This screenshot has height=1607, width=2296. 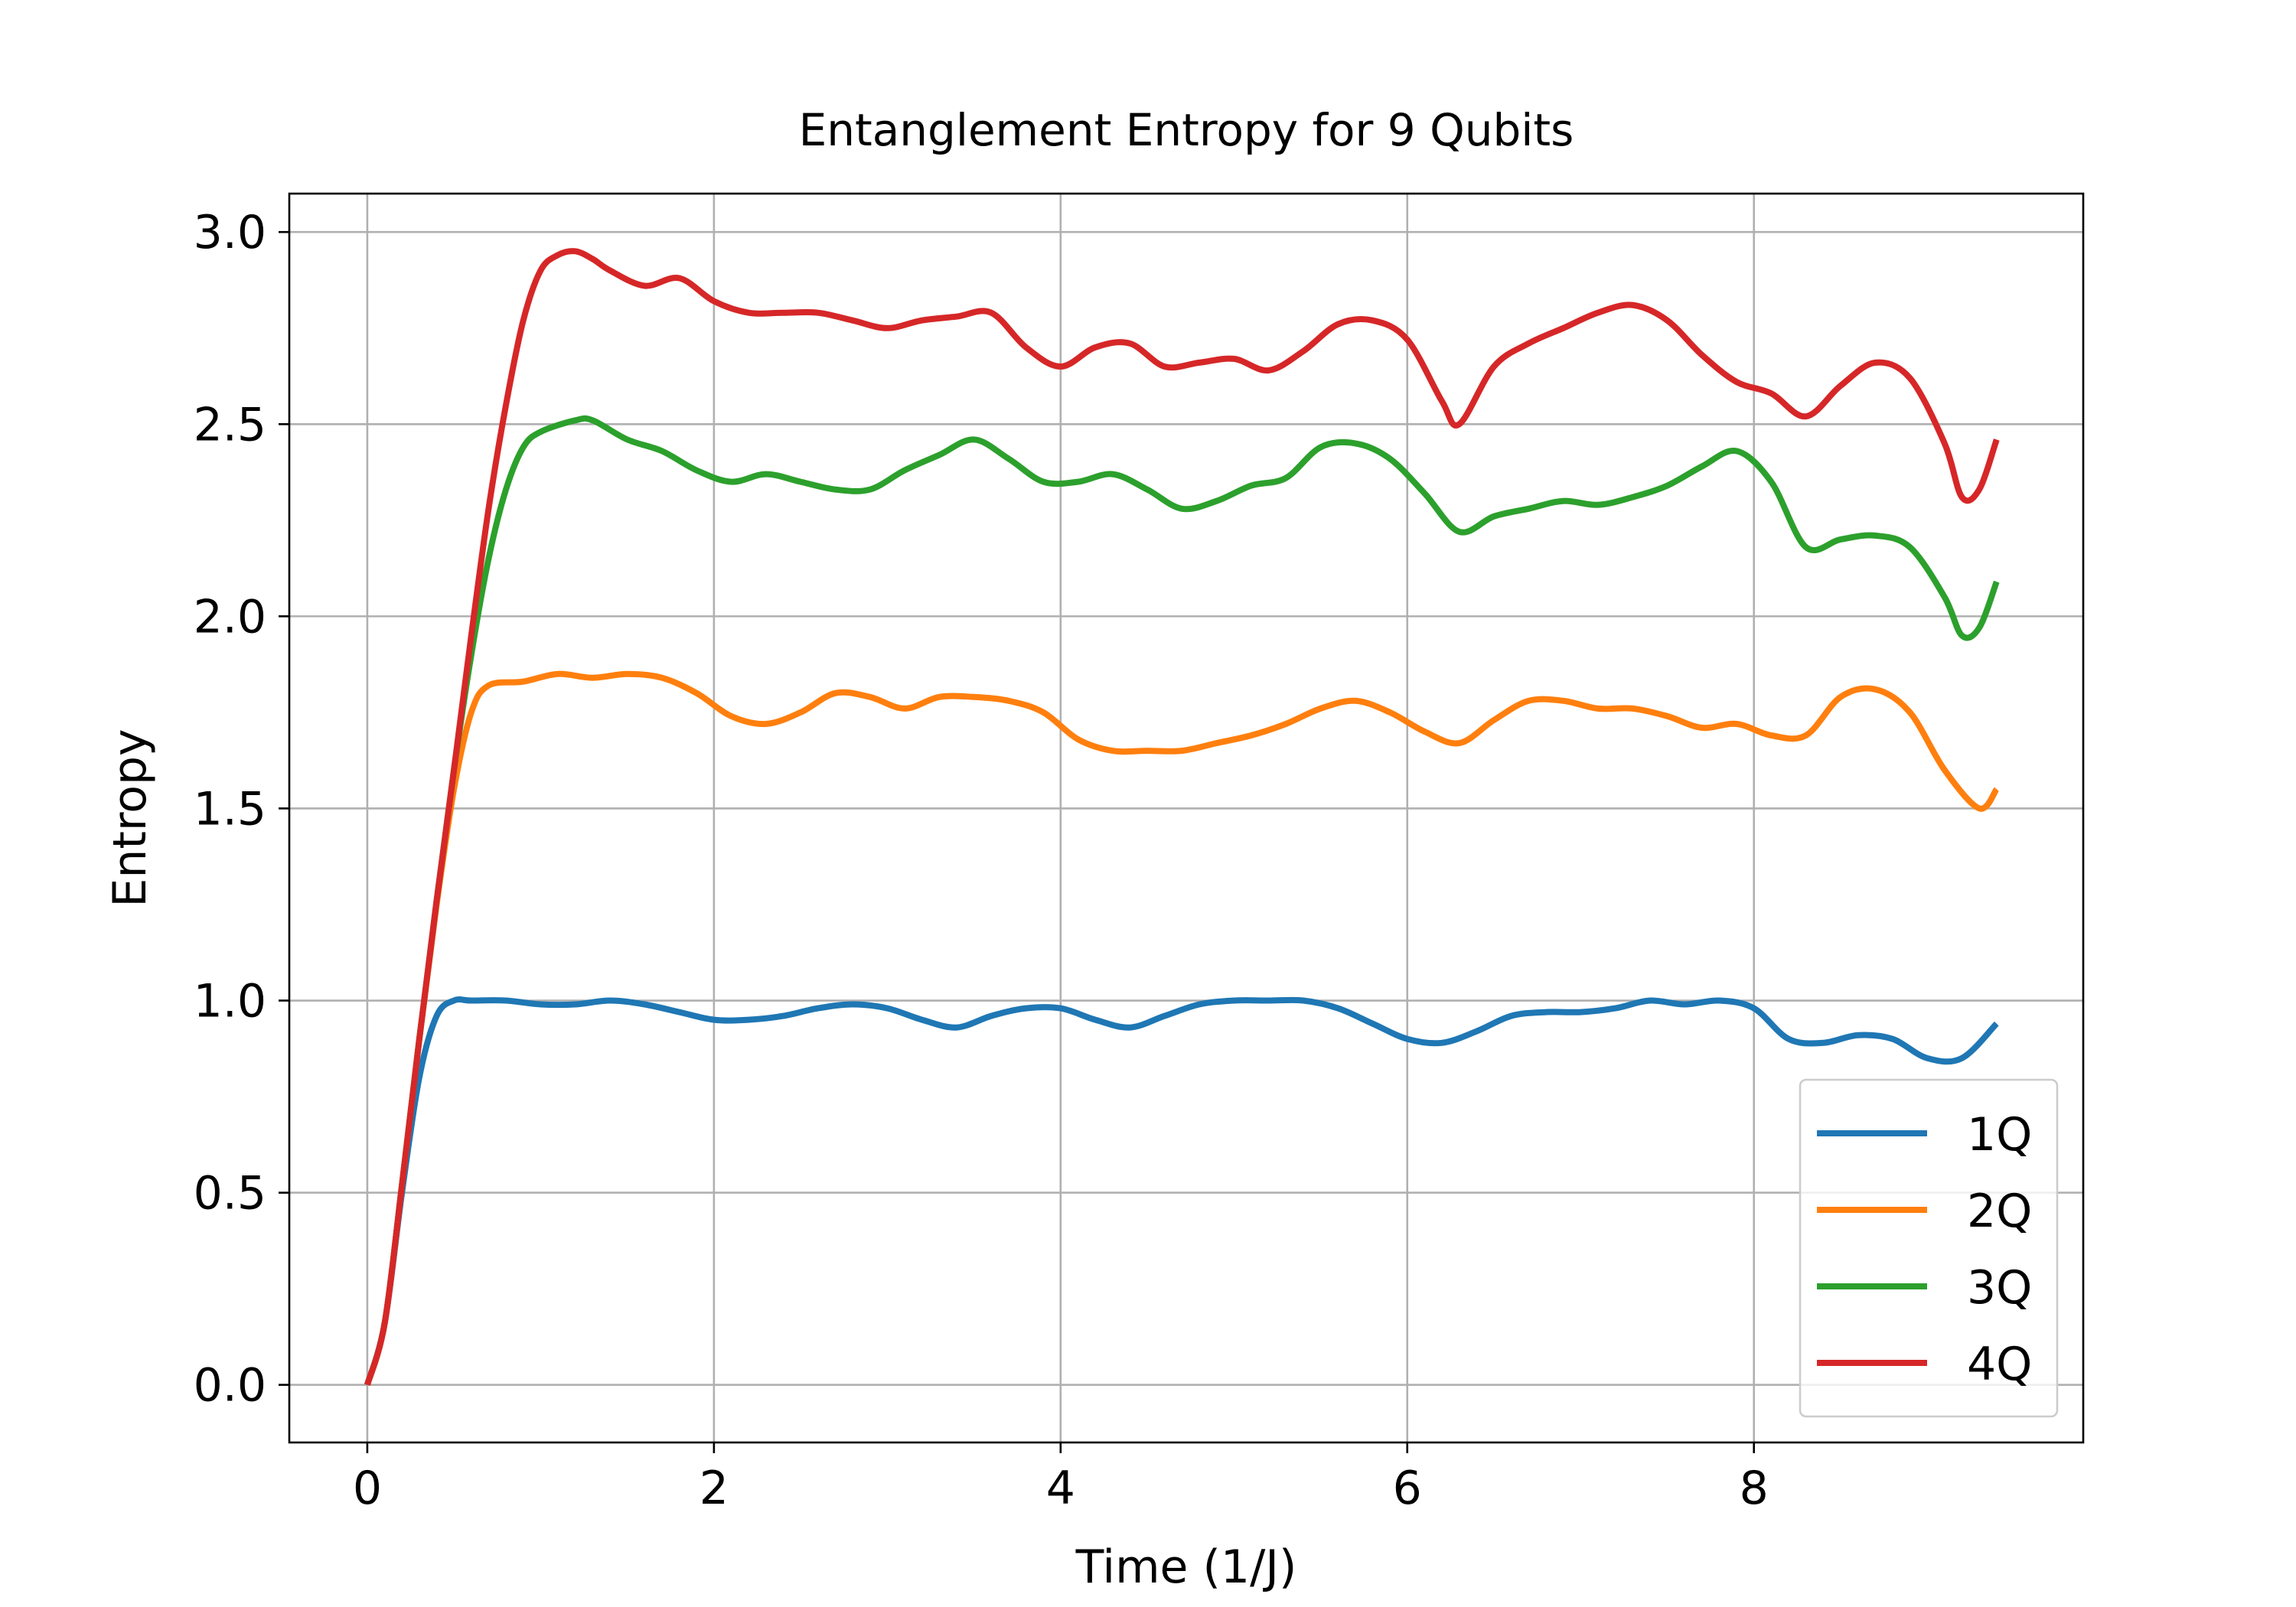 I want to click on legend-label-2q: 2Q, so click(x=1999, y=1211).